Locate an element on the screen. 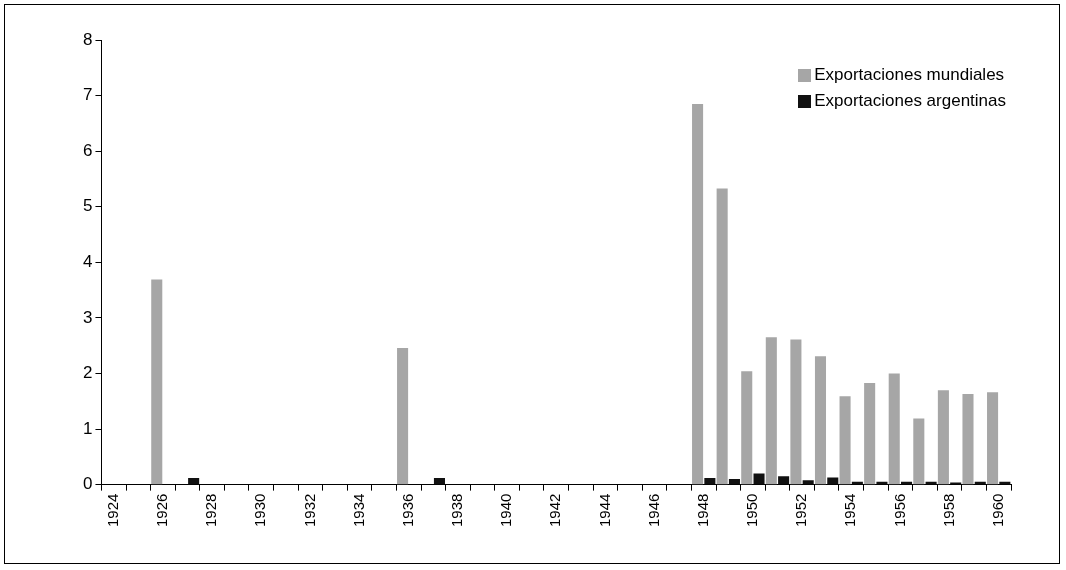 The image size is (1066, 570). y-tick-label: 6 is located at coordinates (87, 150).